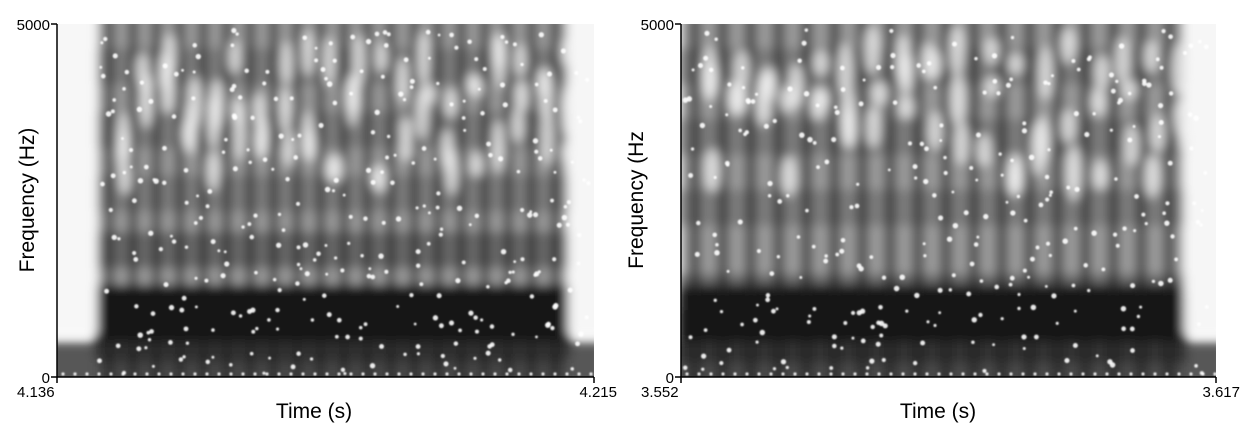 This screenshot has height=431, width=1242. What do you see at coordinates (1221, 392) in the screenshot?
I see `x-tick-end-right: 3.617` at bounding box center [1221, 392].